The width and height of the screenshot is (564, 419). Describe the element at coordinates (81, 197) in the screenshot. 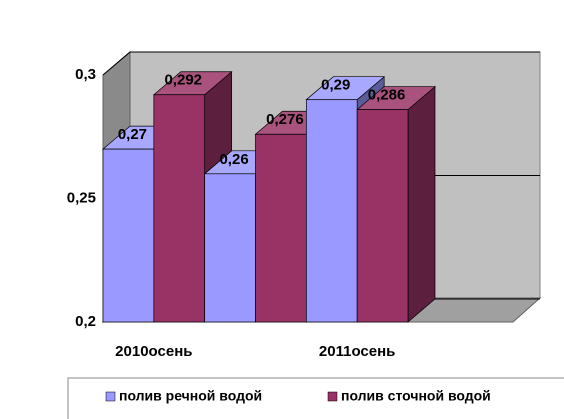

I see `y-tick-label: 0,25` at that location.